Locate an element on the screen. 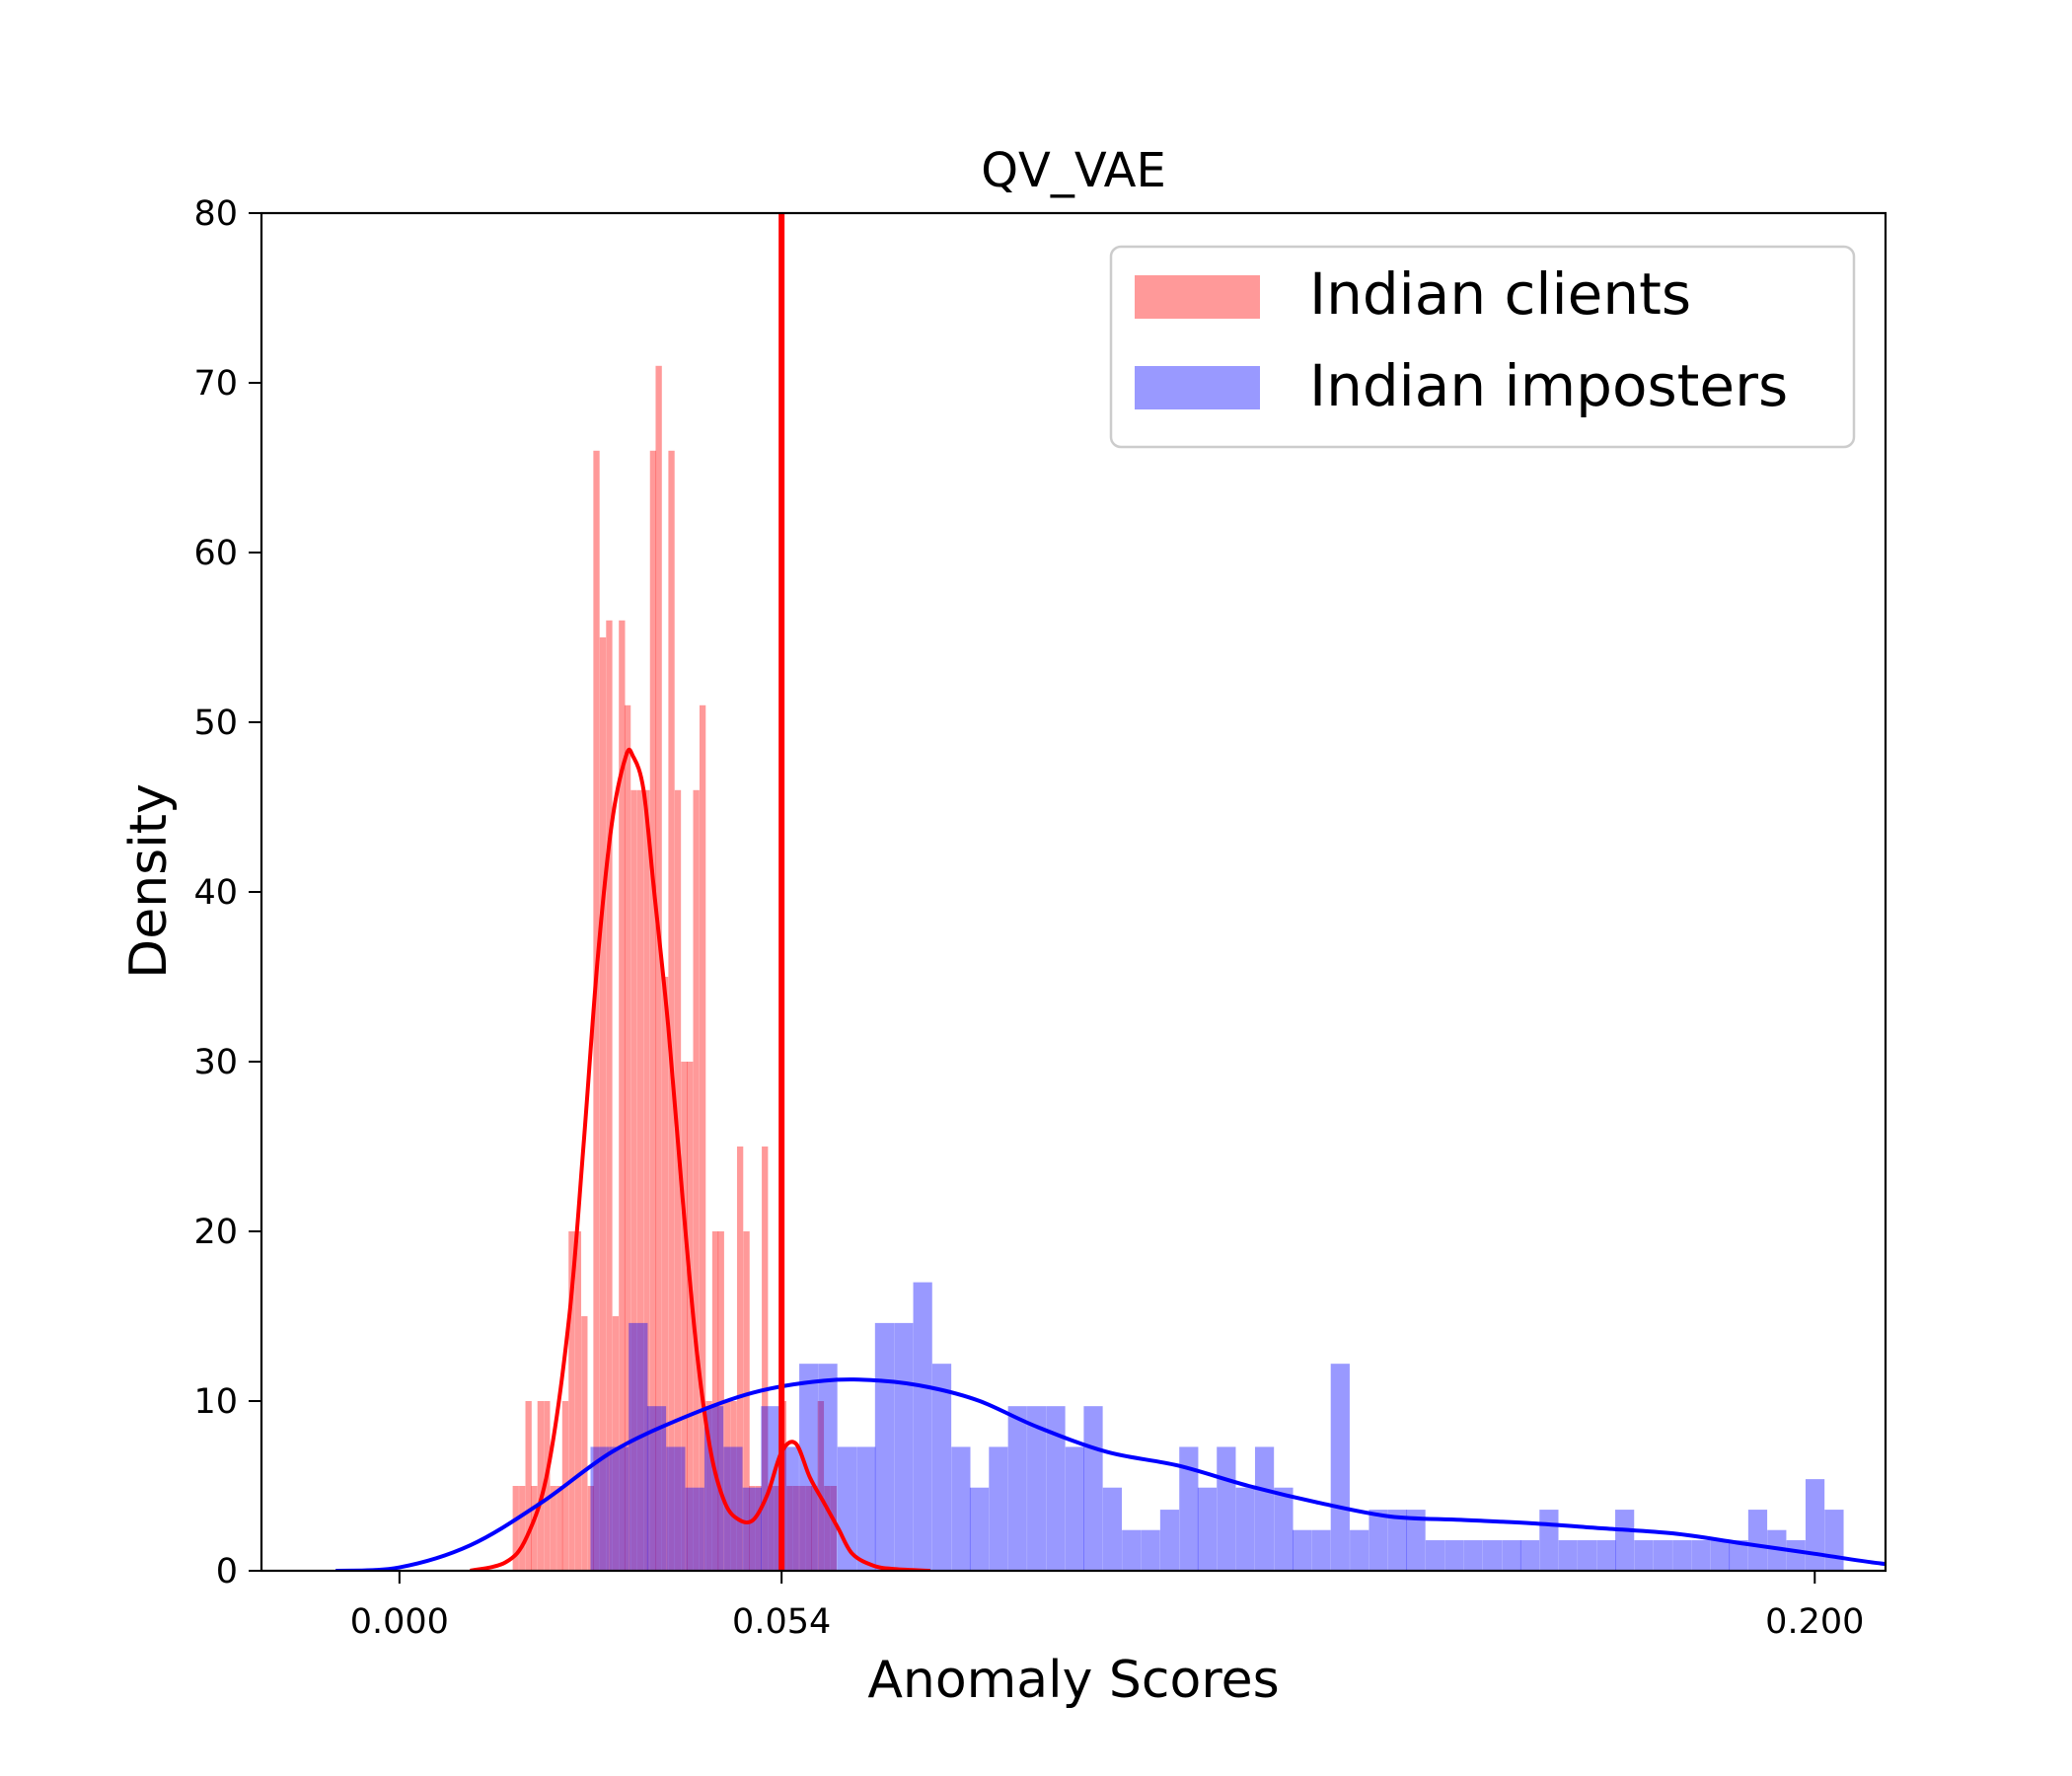  y-tick-label: 0 is located at coordinates (227, 1572).